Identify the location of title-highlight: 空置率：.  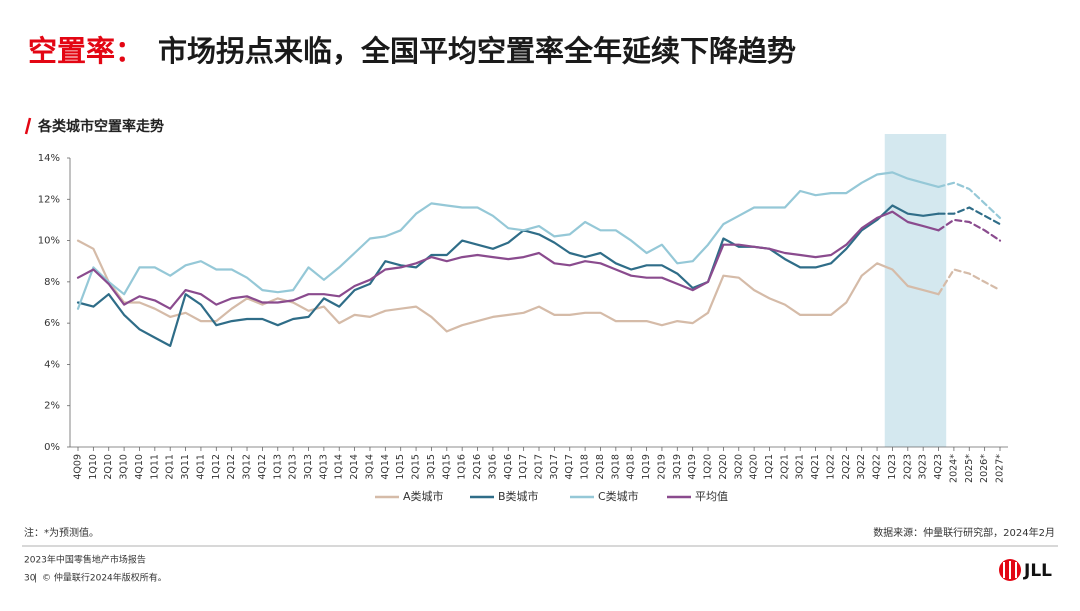
(86, 51).